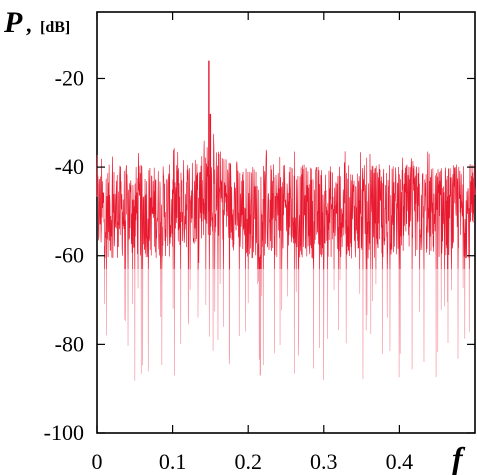 This screenshot has height=475, width=477. Describe the element at coordinates (324, 461) in the screenshot. I see `x-tick-label: 0.3` at that location.